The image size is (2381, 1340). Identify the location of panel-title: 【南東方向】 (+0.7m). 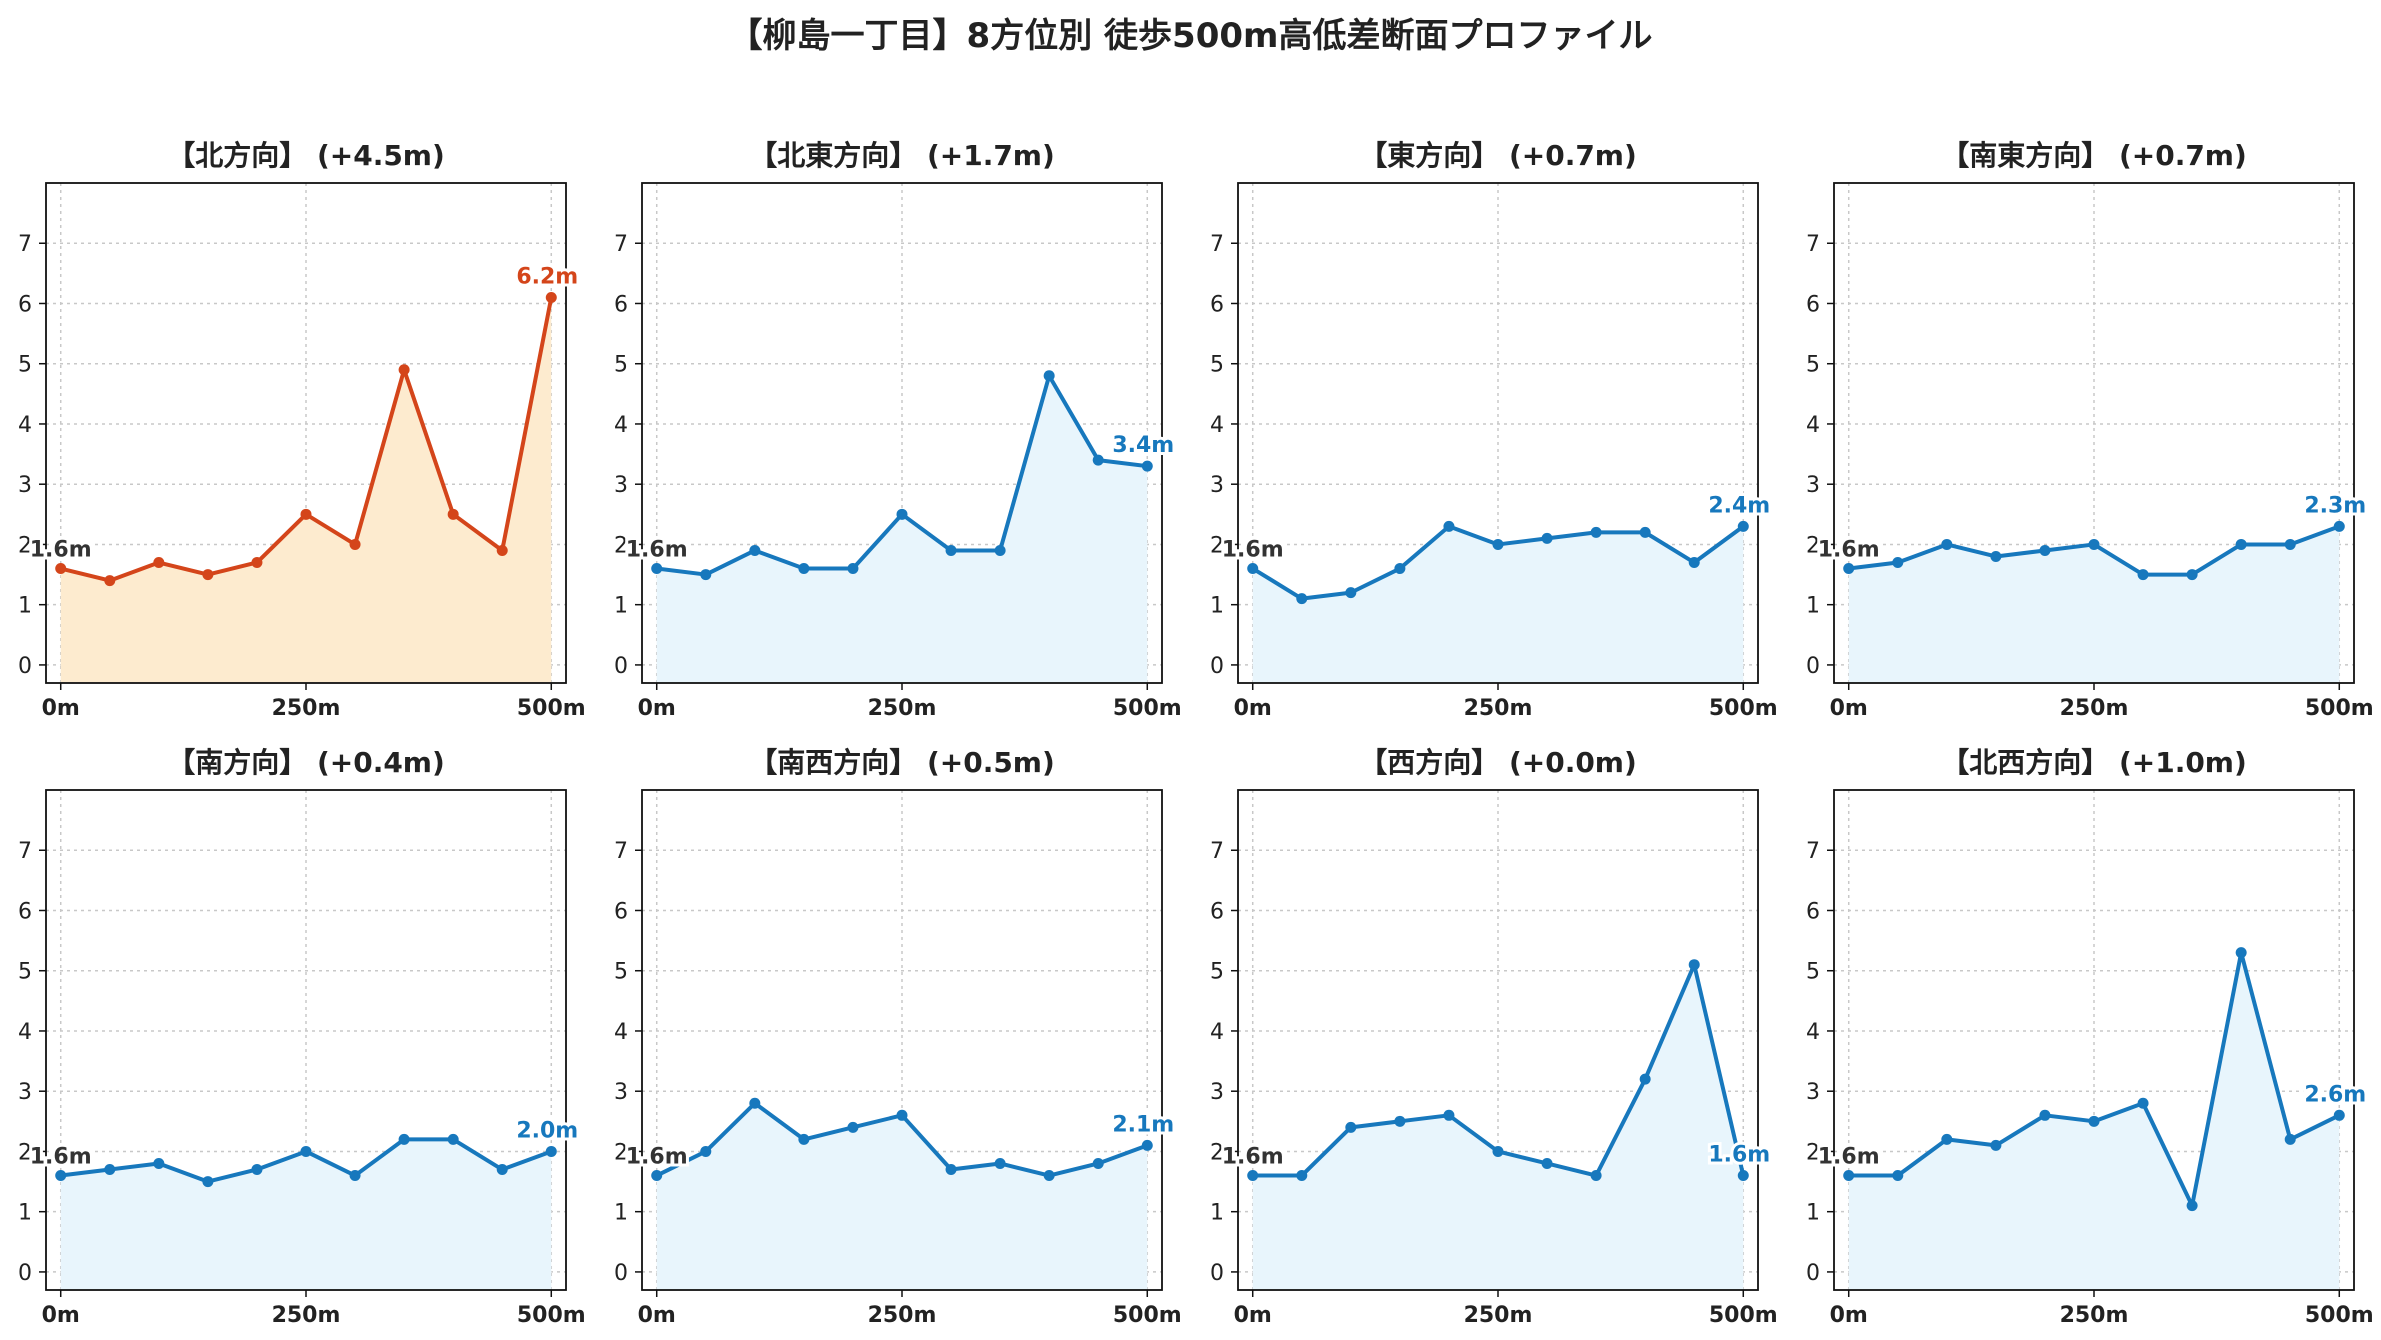
(2094, 155).